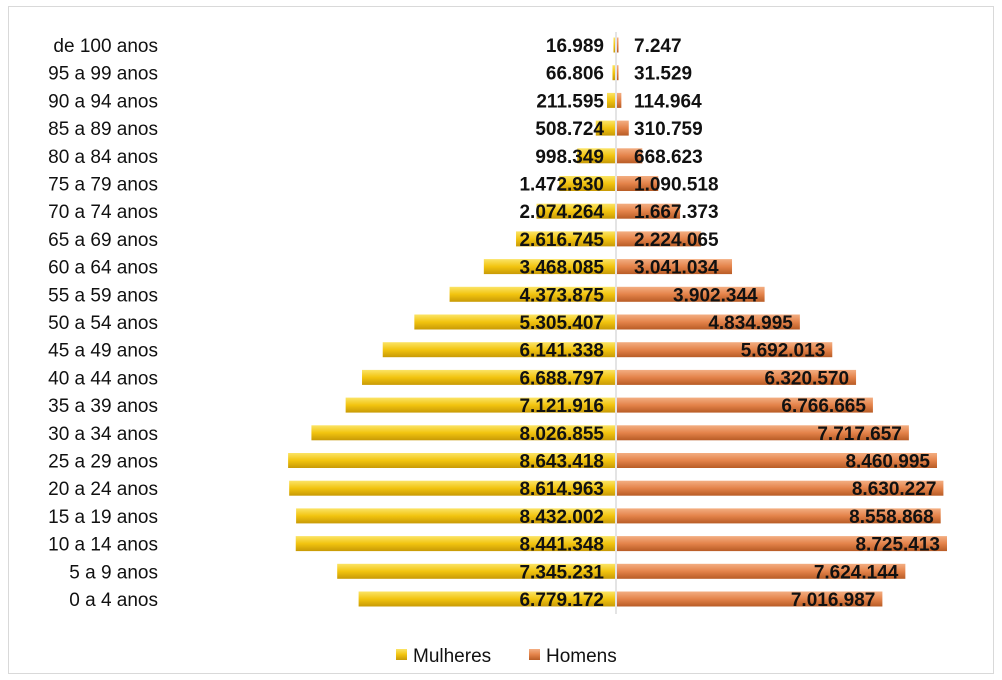  I want to click on category-label: 55 a 59 anos, so click(103, 295).